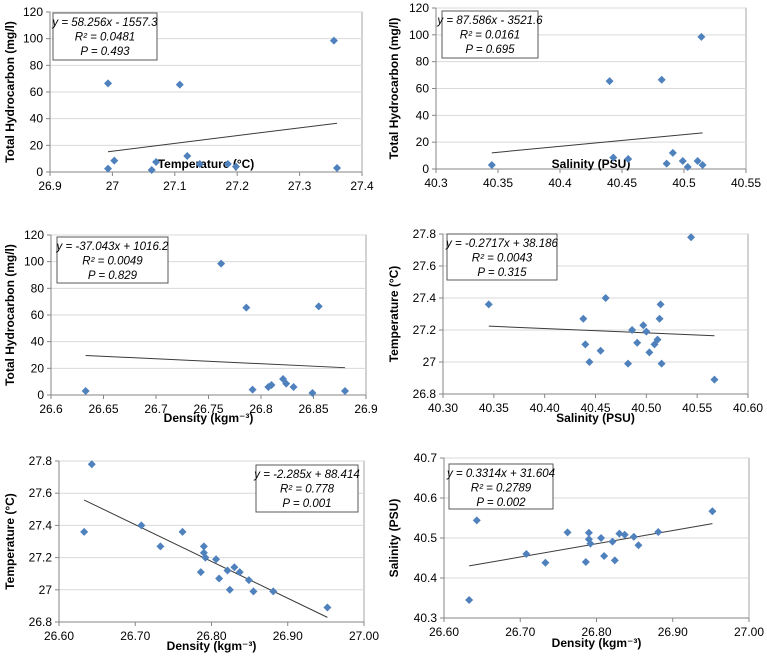 Image resolution: width=767 pixels, height=671 pixels. I want to click on annotation-line: R² = 0.0161, so click(490, 36).